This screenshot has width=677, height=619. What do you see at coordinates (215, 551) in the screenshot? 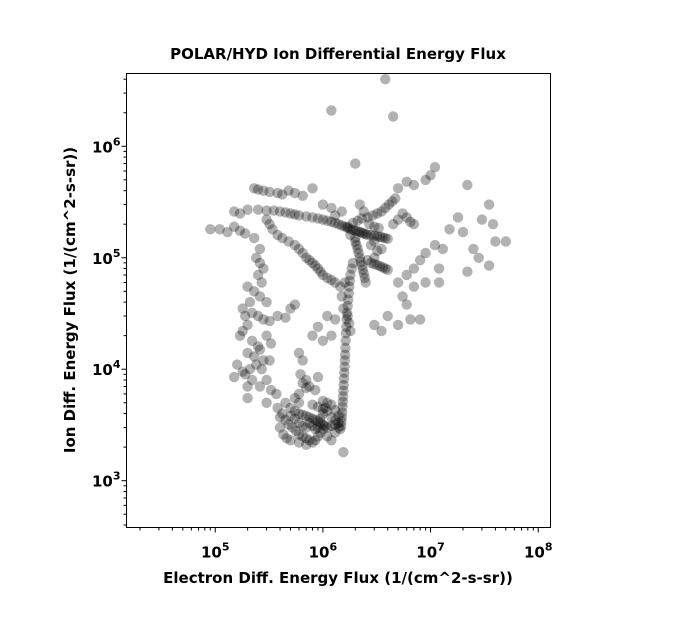
I see `tick-label: 105` at bounding box center [215, 551].